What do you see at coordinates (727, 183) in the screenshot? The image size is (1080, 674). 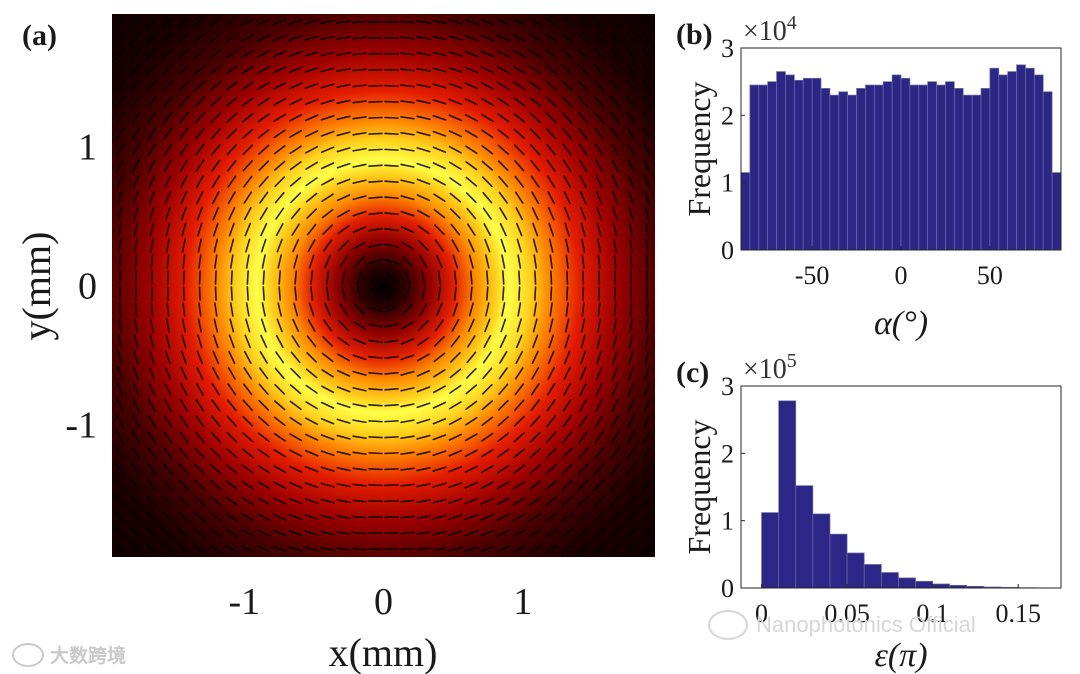 I see `y-tick-label: 1` at bounding box center [727, 183].